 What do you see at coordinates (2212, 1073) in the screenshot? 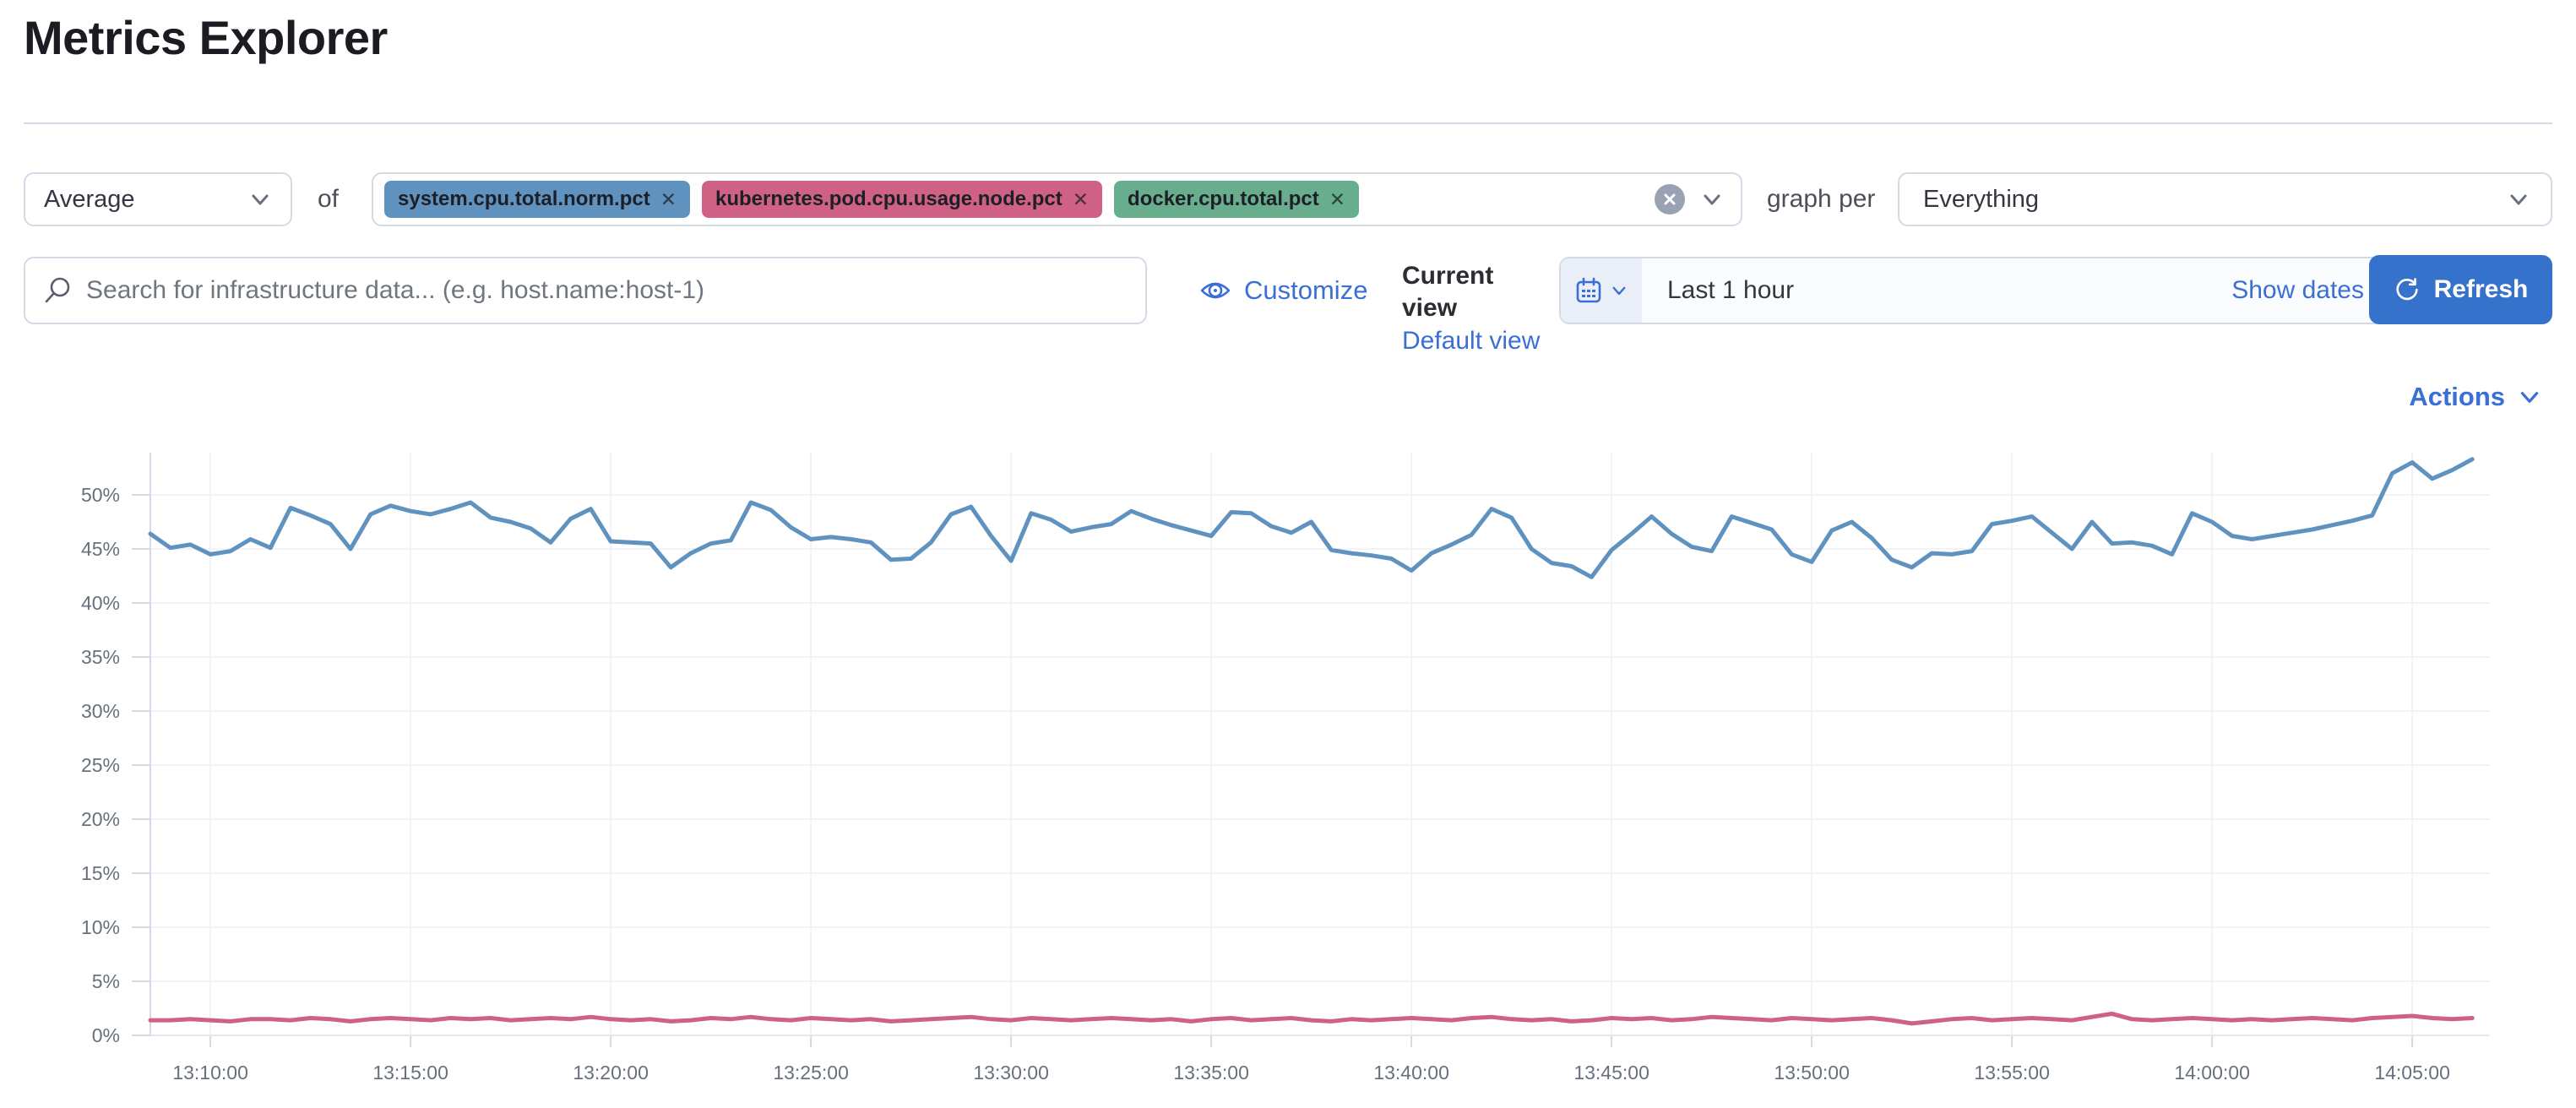
I see `svg-text: 14:00:00` at bounding box center [2212, 1073].